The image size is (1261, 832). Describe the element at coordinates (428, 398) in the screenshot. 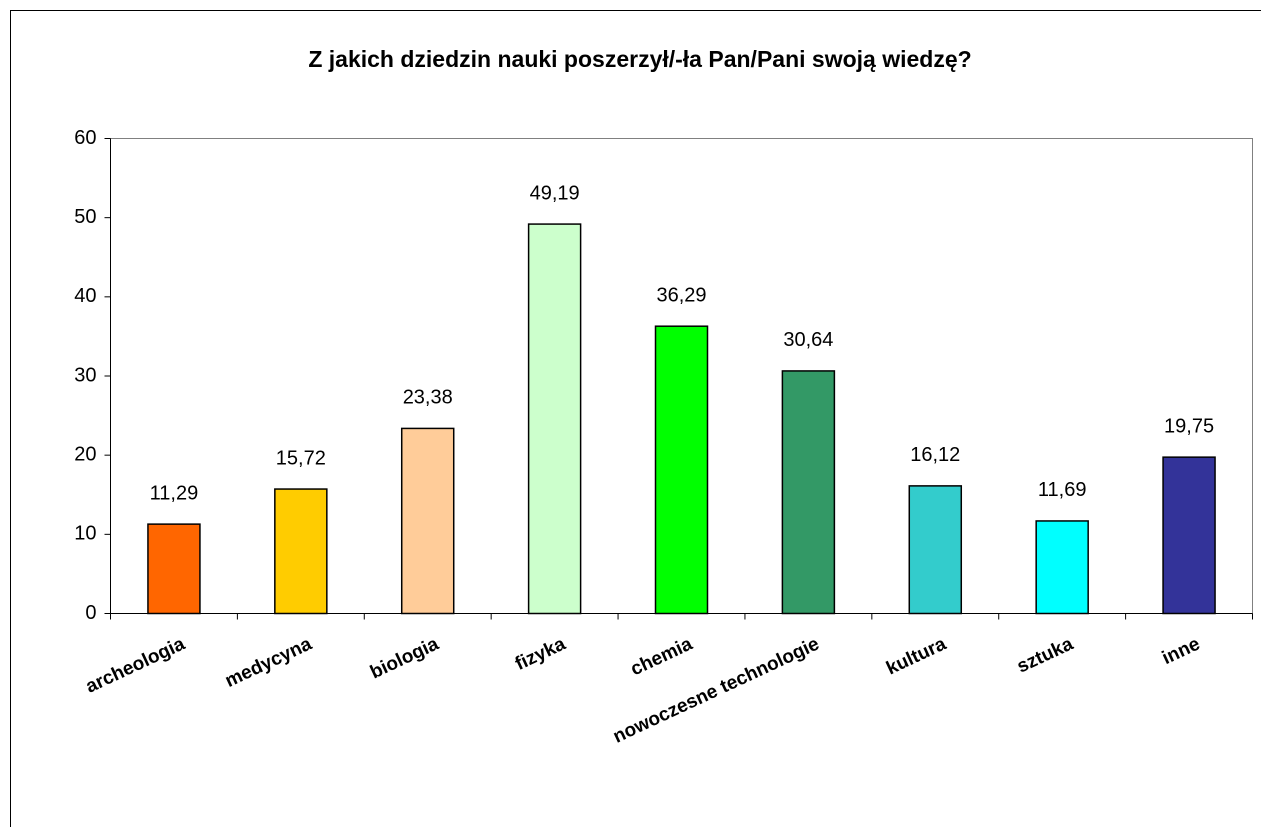

I see `value-label: 23,38` at that location.